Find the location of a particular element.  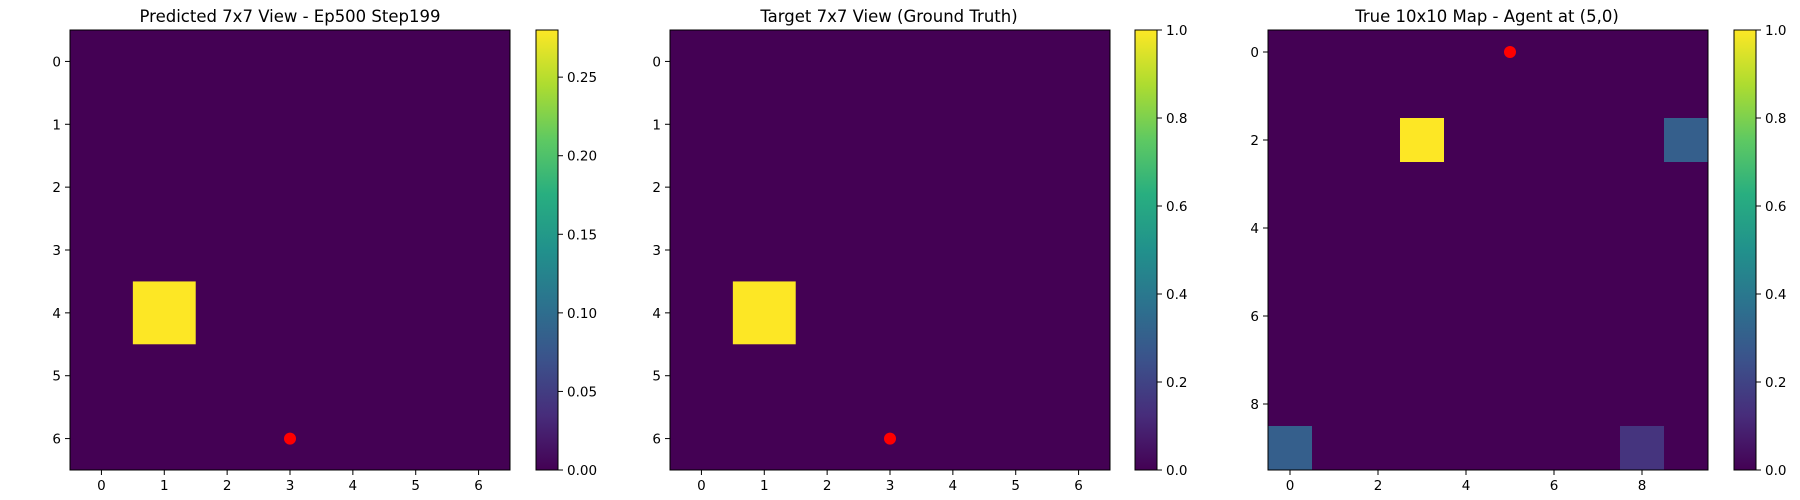

colorbar-target: 0.0 0.2 0.4 0.6 0.8 1.0 is located at coordinates (1160, 251).